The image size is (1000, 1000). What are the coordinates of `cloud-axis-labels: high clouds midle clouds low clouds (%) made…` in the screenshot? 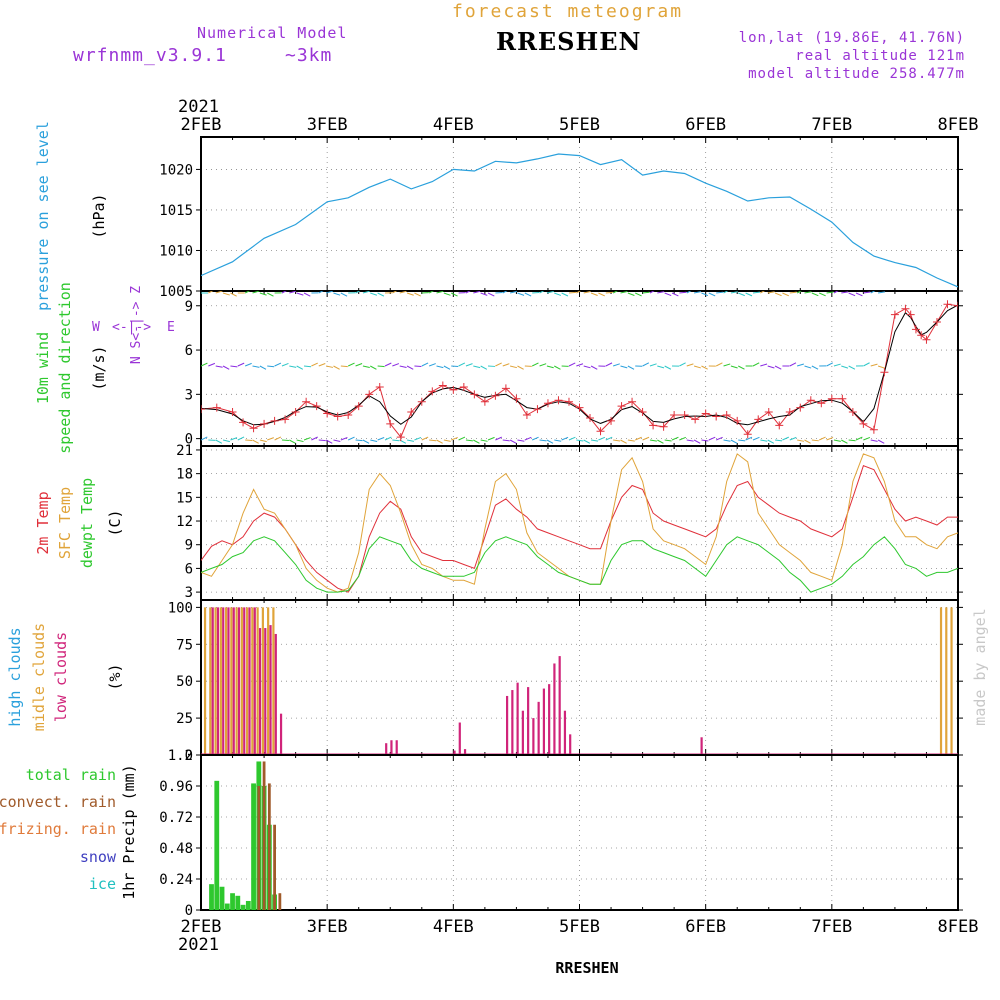 It's located at (497, 669).